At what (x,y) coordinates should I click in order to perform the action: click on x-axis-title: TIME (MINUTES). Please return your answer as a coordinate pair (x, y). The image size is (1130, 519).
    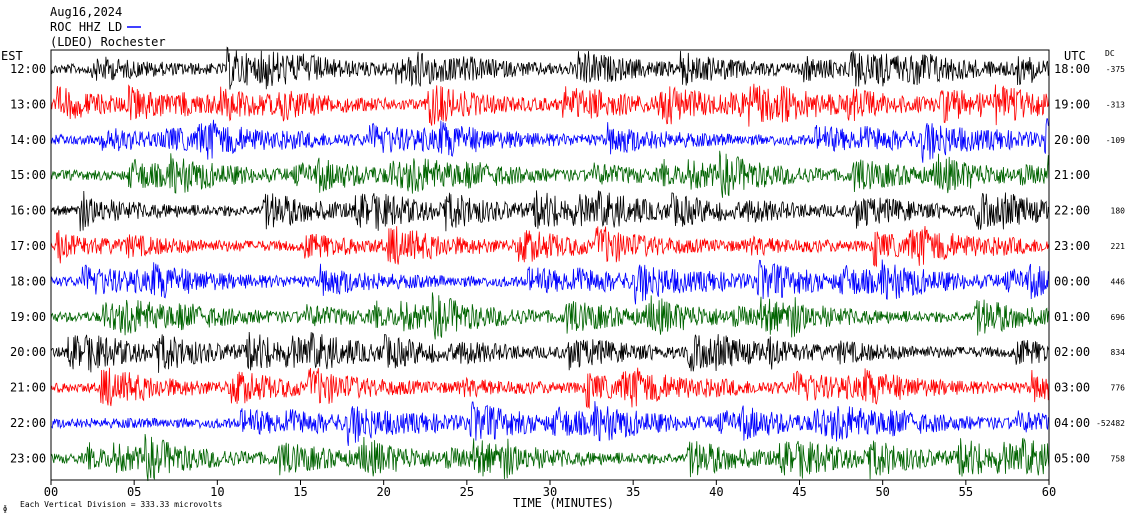
    Looking at the image, I should click on (563, 503).